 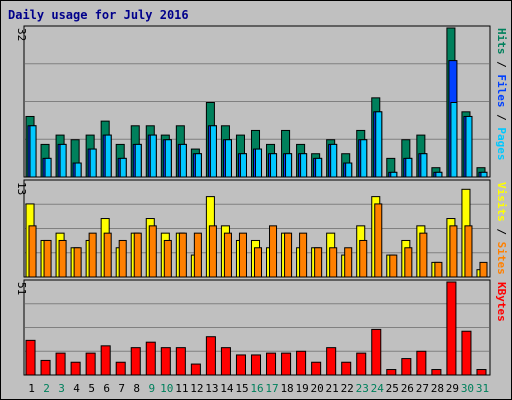 I want to click on x-tick-label-day-26: 26, so click(x=407, y=388).